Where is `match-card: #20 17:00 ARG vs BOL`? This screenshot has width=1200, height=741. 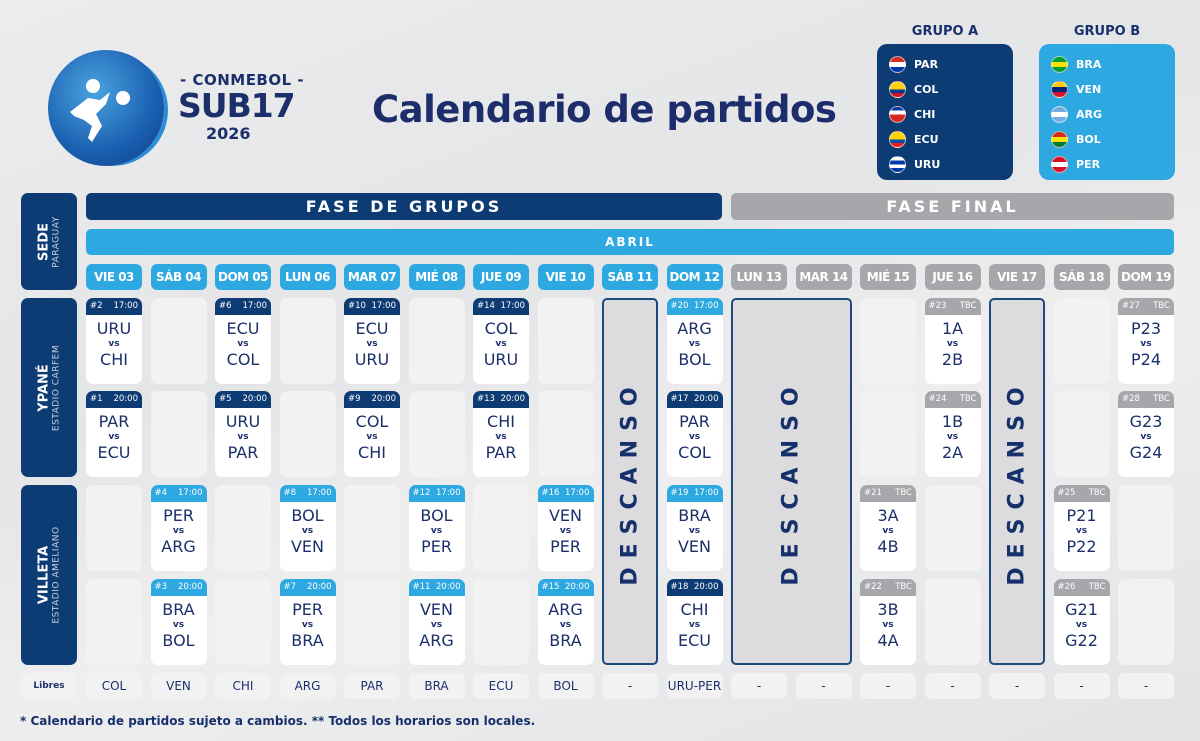 match-card: #20 17:00 ARG vs BOL is located at coordinates (694, 341).